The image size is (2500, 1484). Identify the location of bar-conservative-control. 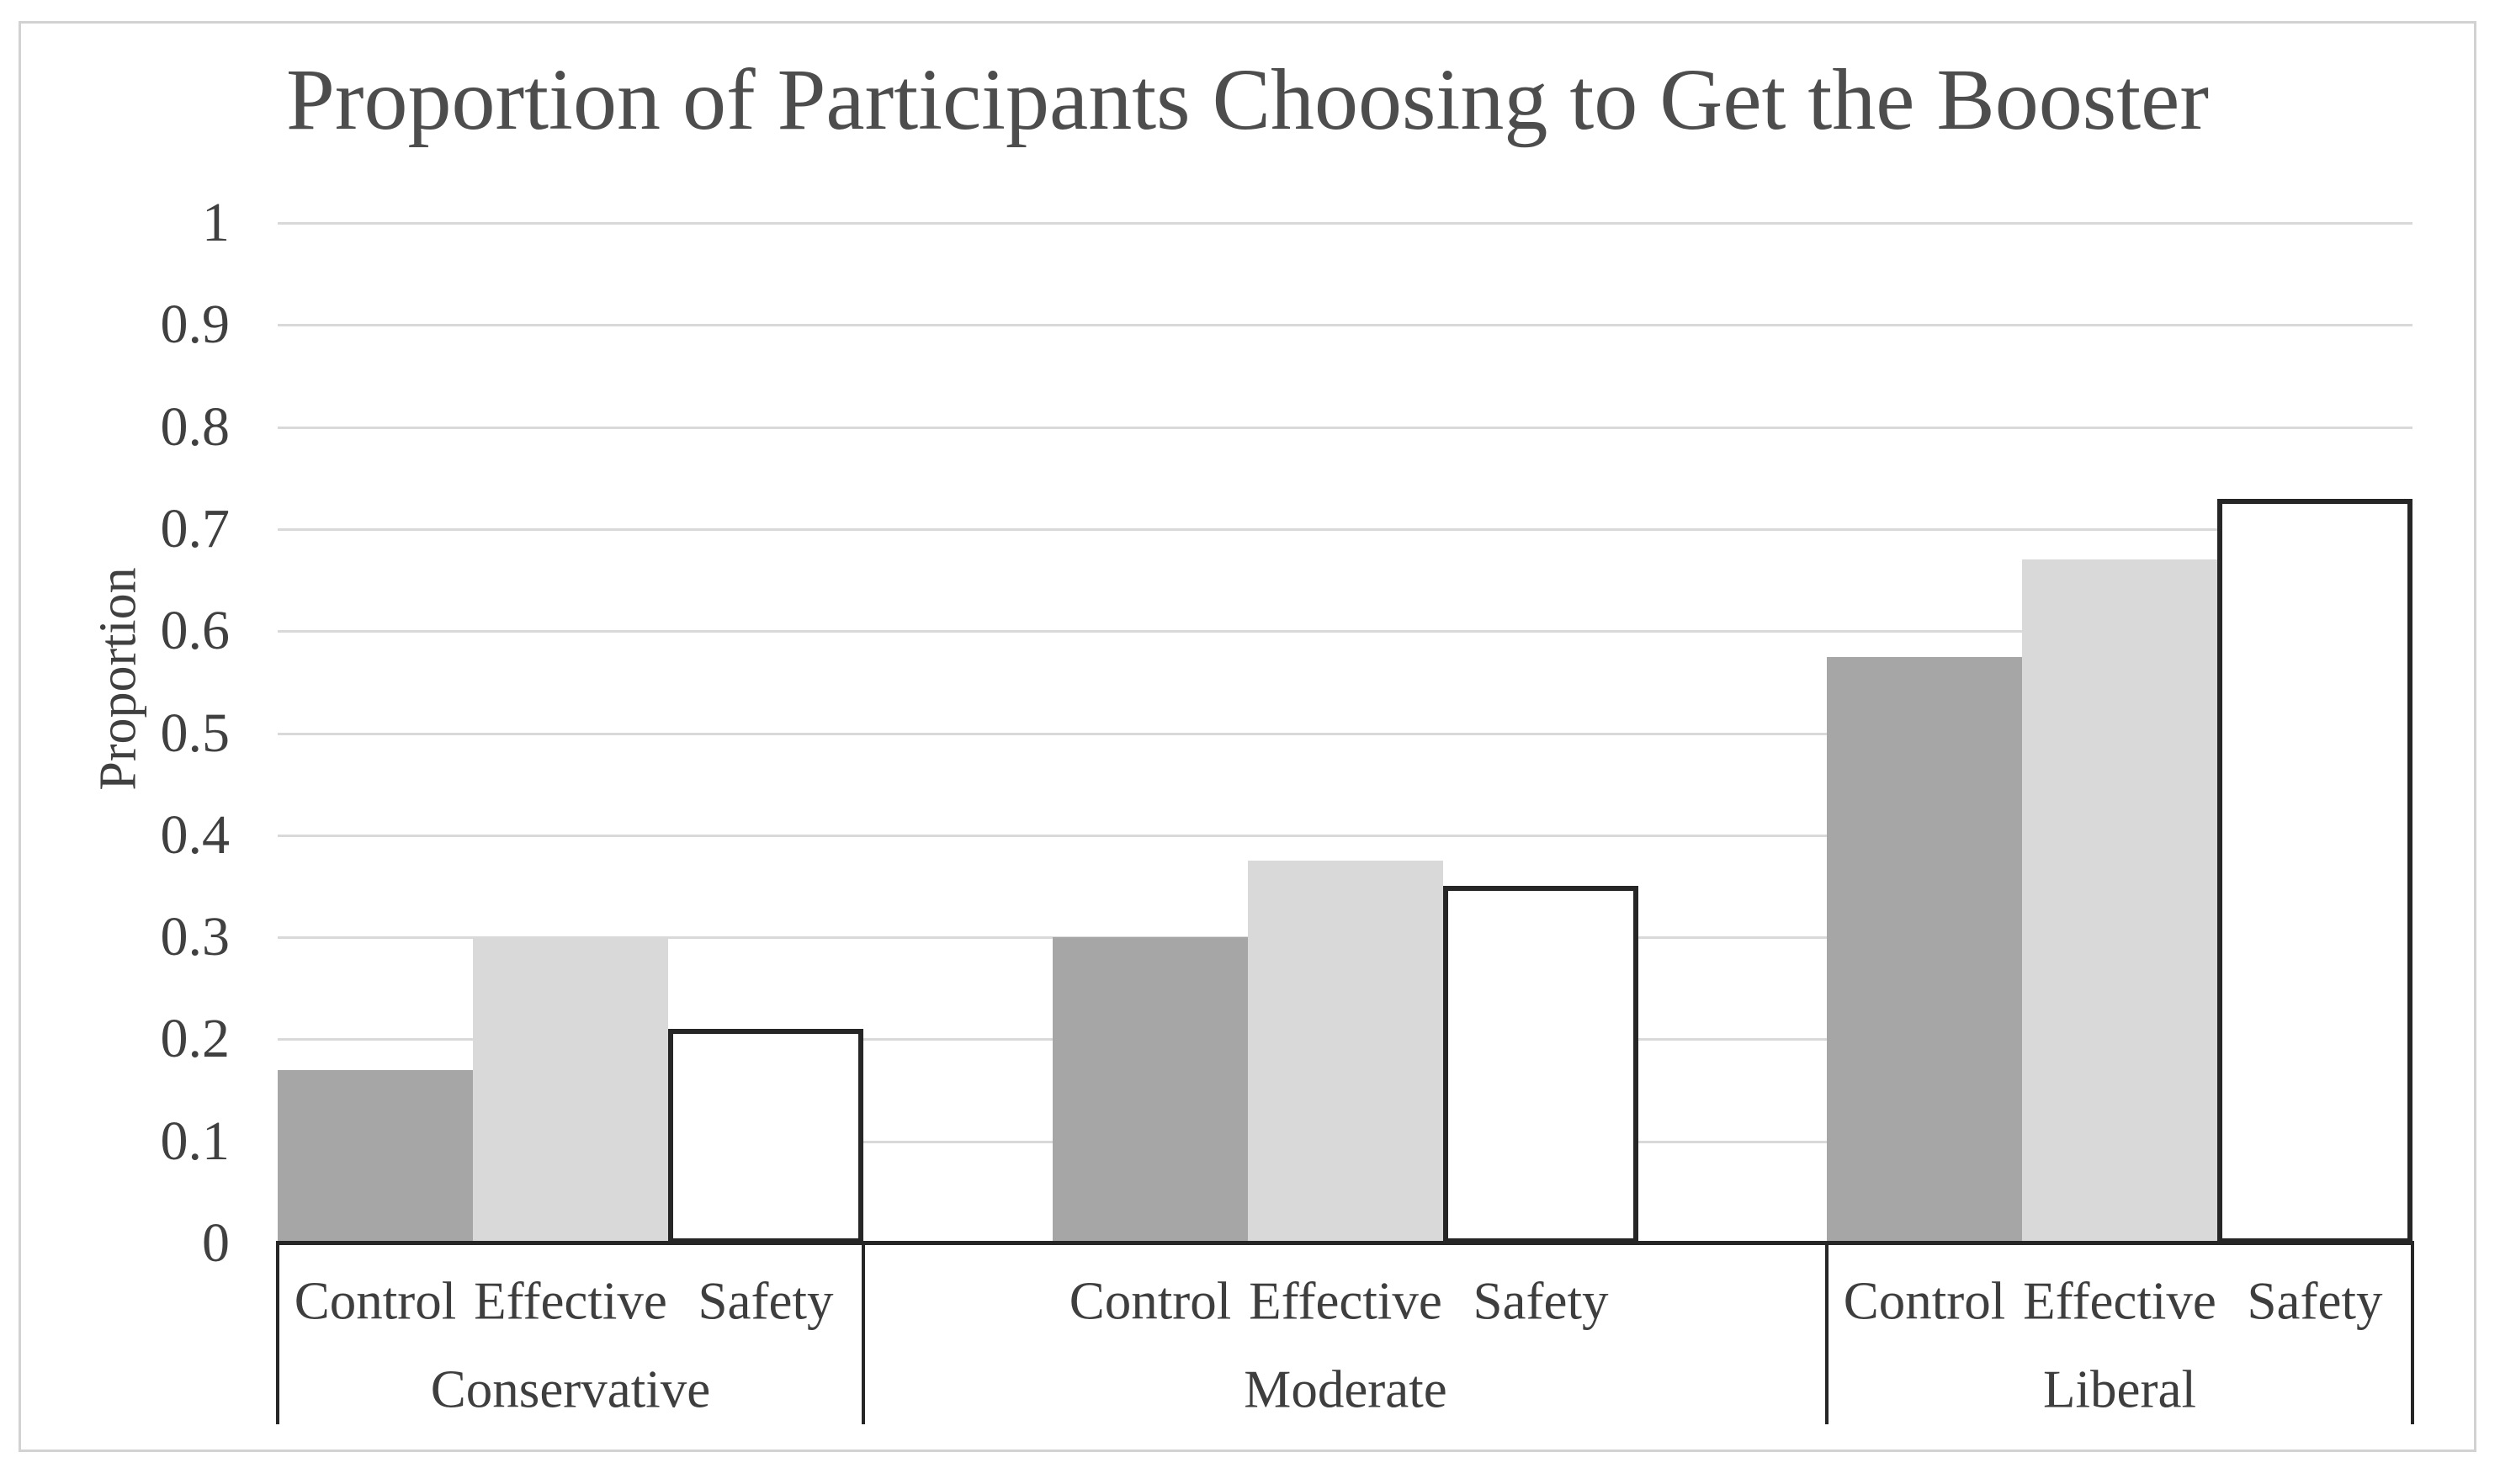
(375, 1156).